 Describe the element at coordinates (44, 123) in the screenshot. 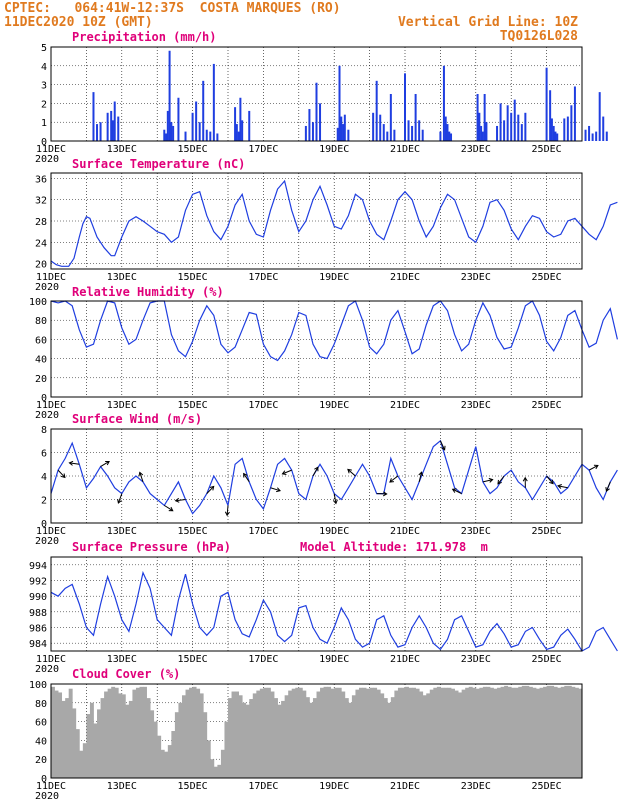

I see `precip-ytick-label: 1` at that location.